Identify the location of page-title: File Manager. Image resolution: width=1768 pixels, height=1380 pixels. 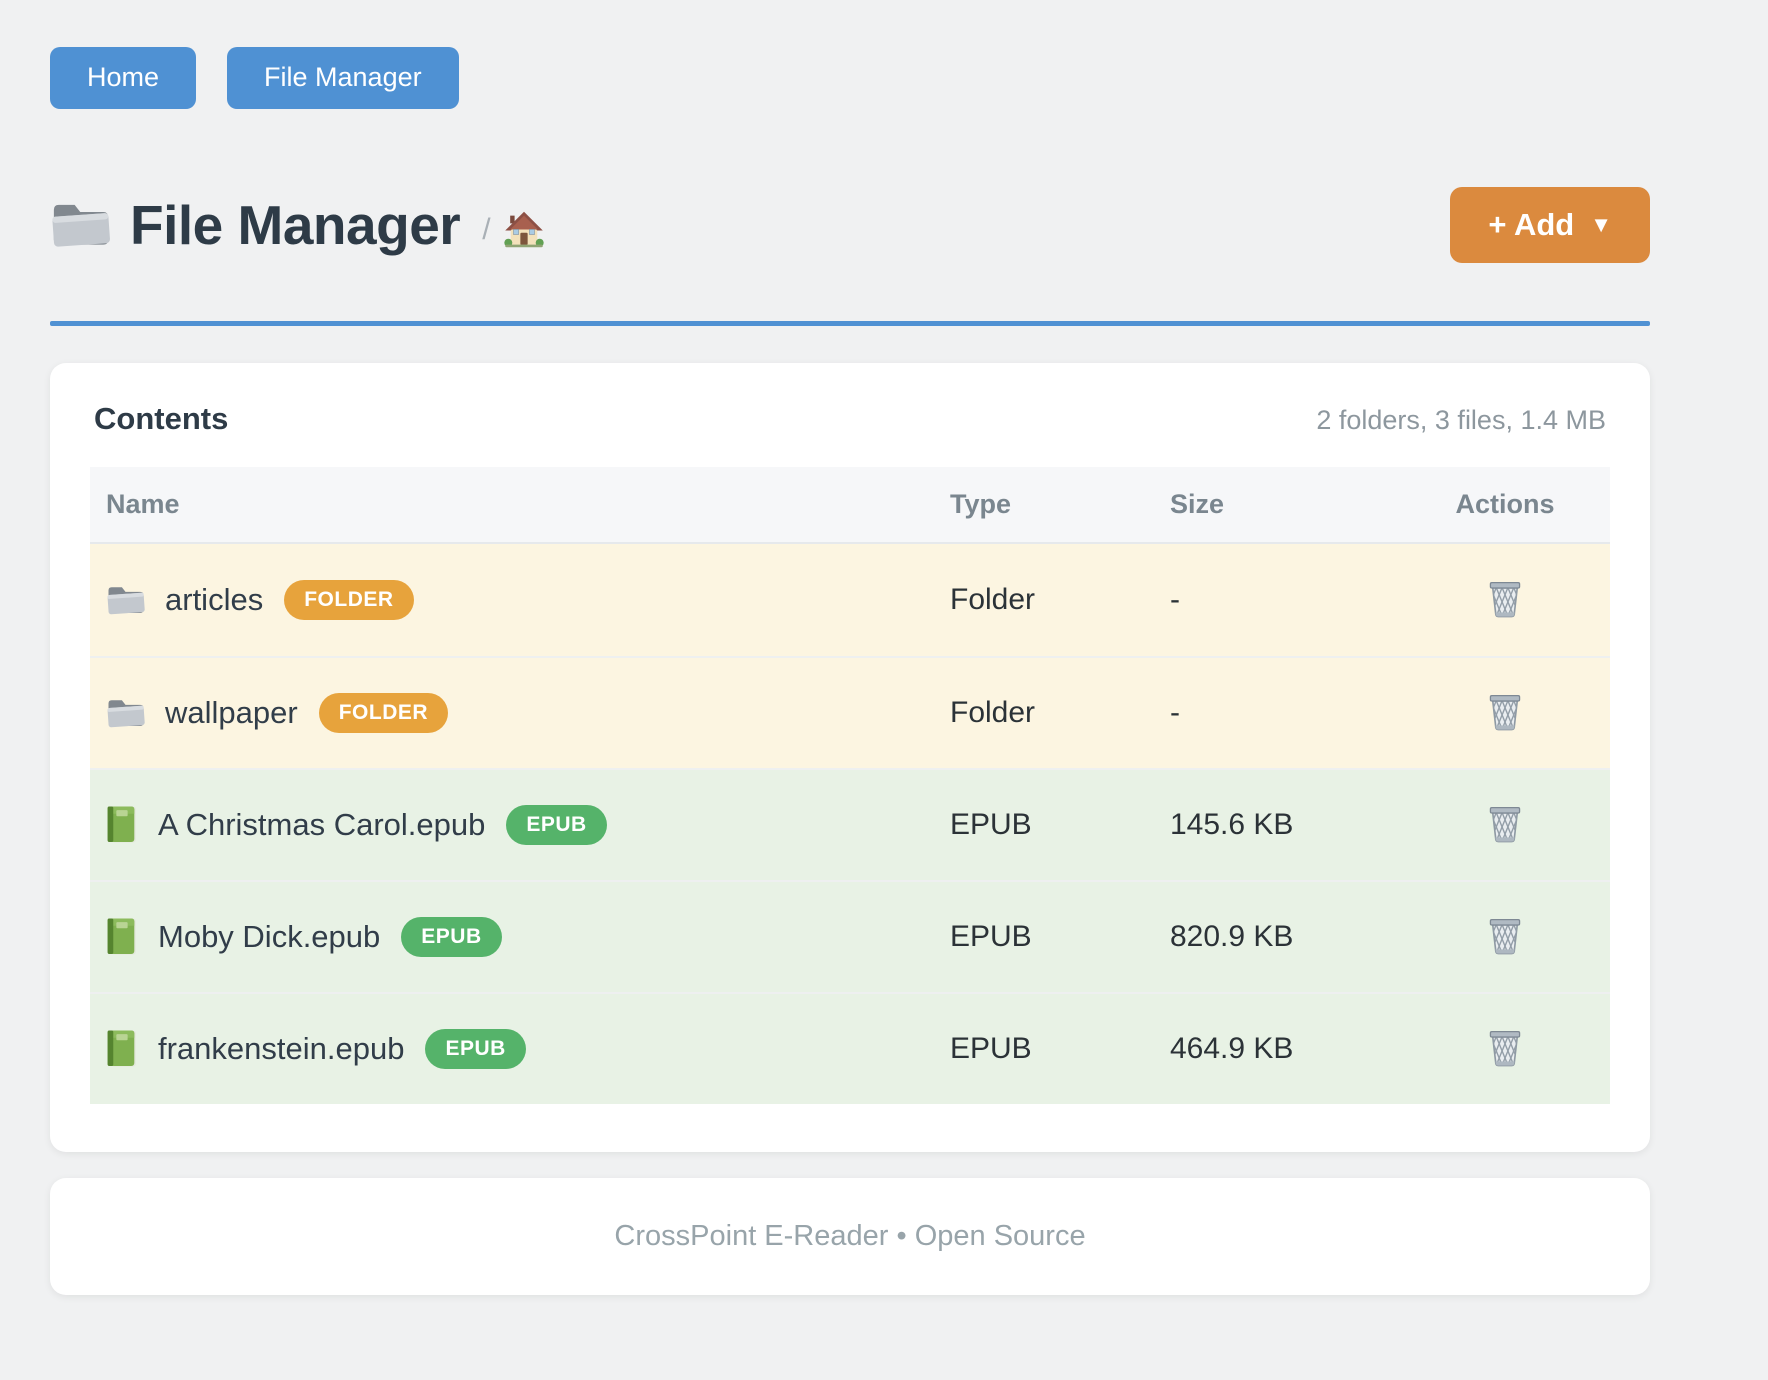
(295, 224).